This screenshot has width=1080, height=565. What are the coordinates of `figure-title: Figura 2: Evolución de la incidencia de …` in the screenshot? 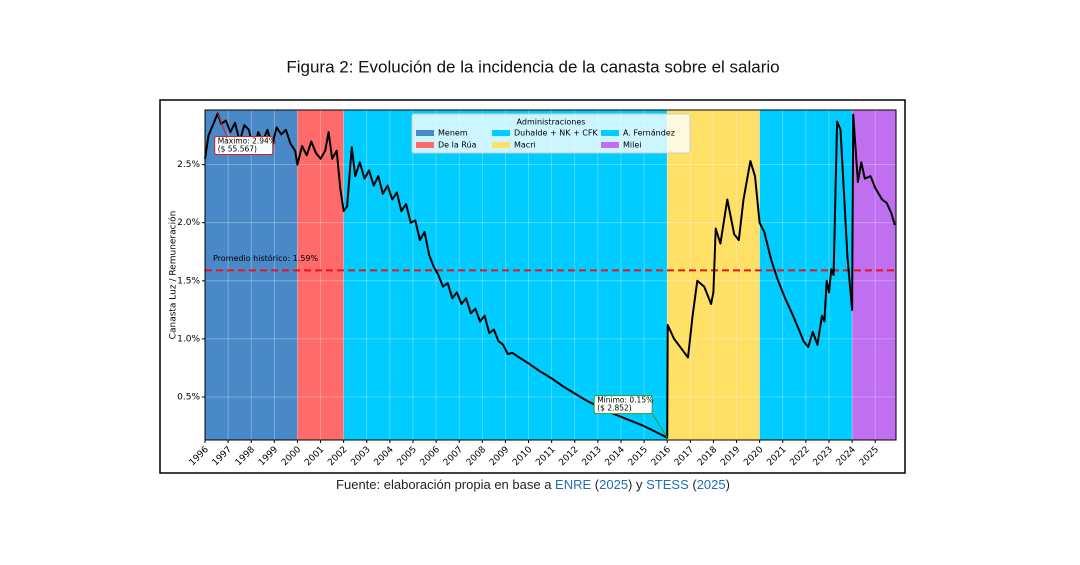 It's located at (532, 66).